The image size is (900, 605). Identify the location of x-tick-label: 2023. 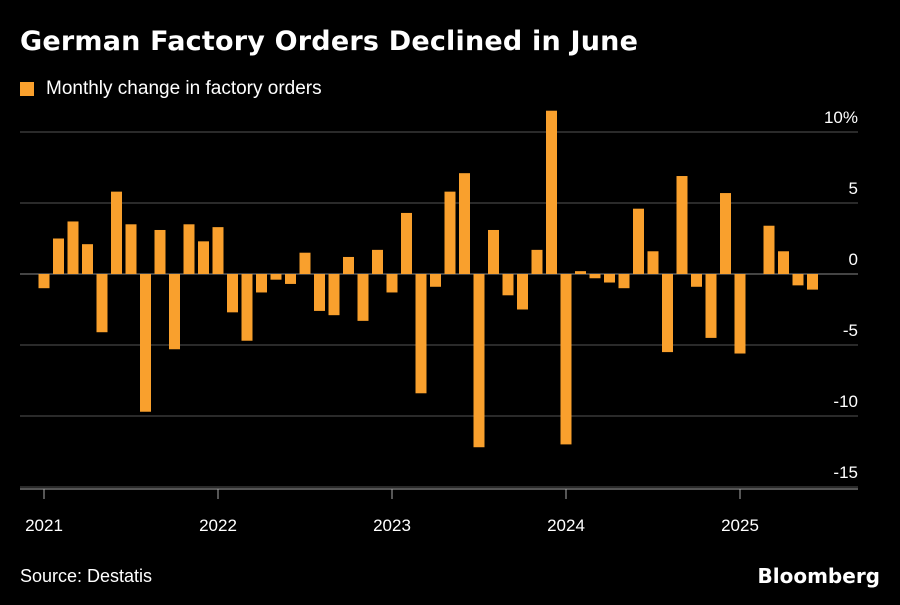
(392, 525).